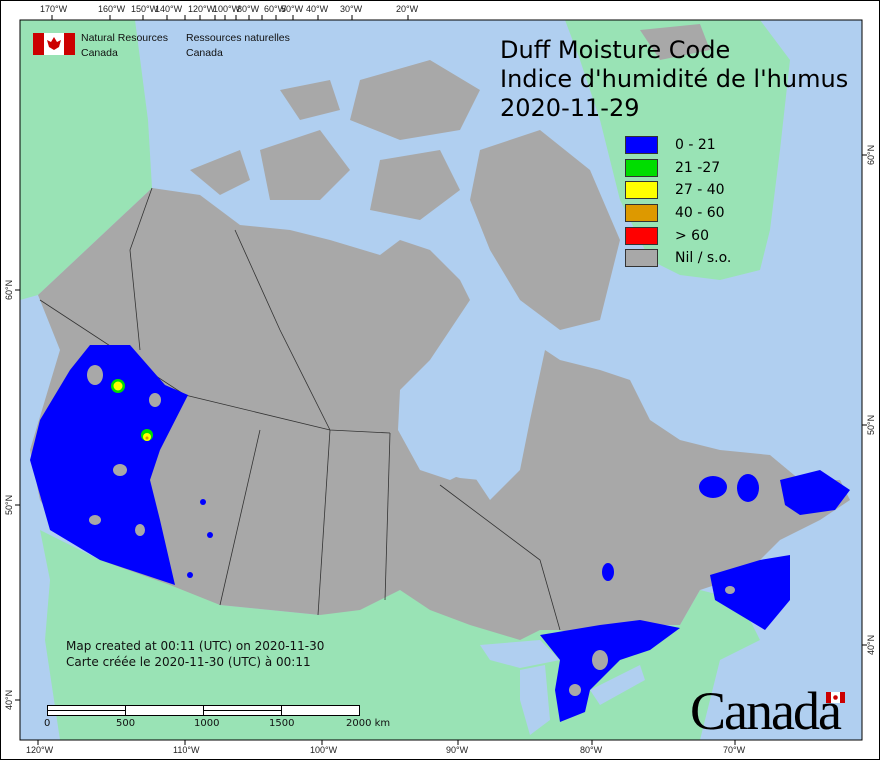 The width and height of the screenshot is (880, 760). Describe the element at coordinates (195, 646) in the screenshot. I see `created-en: Map created at 00:11 (UTC) on 2020-11-30` at that location.